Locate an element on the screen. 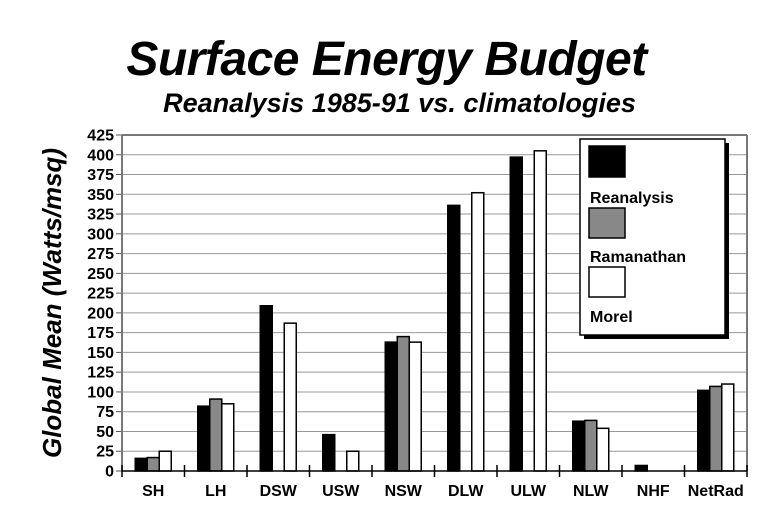 Image resolution: width=773 pixels, height=515 pixels. y-axis-label: Global Mean (Watts/msq) is located at coordinates (52, 303).